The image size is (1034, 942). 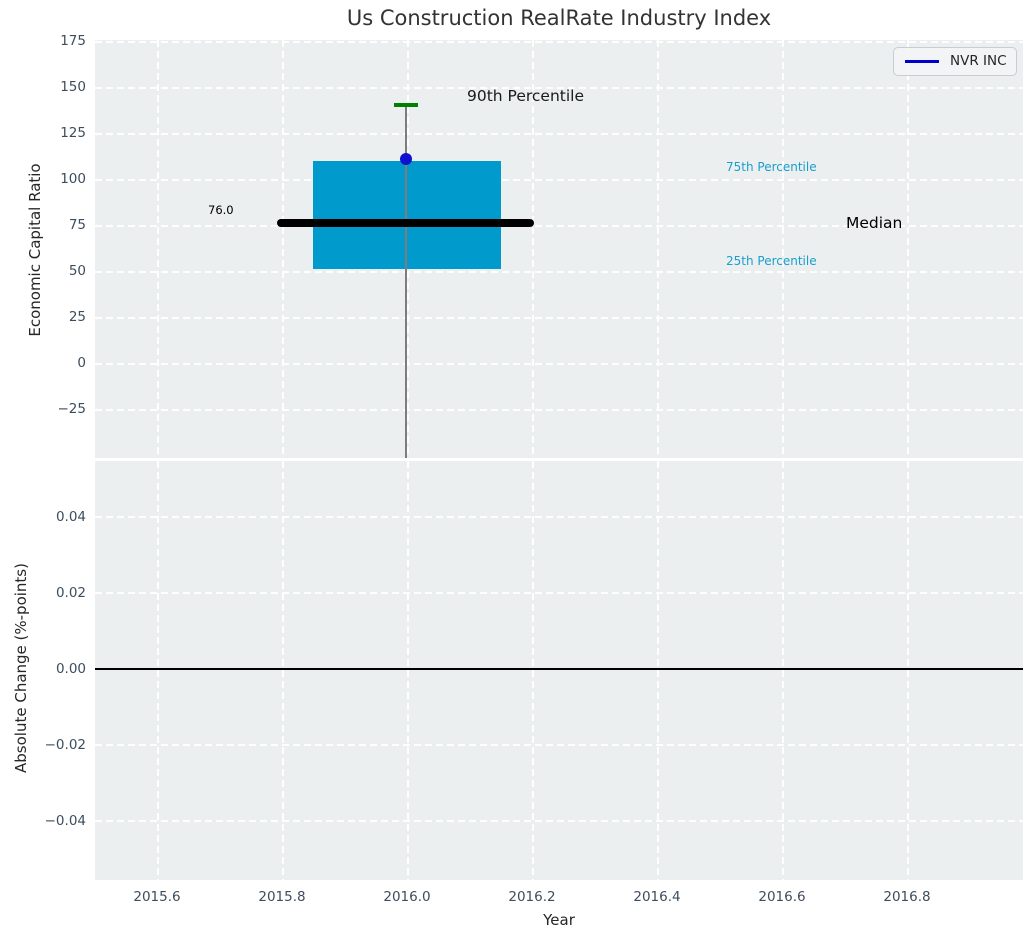 I want to click on legend: NVR INC, so click(x=955, y=61).